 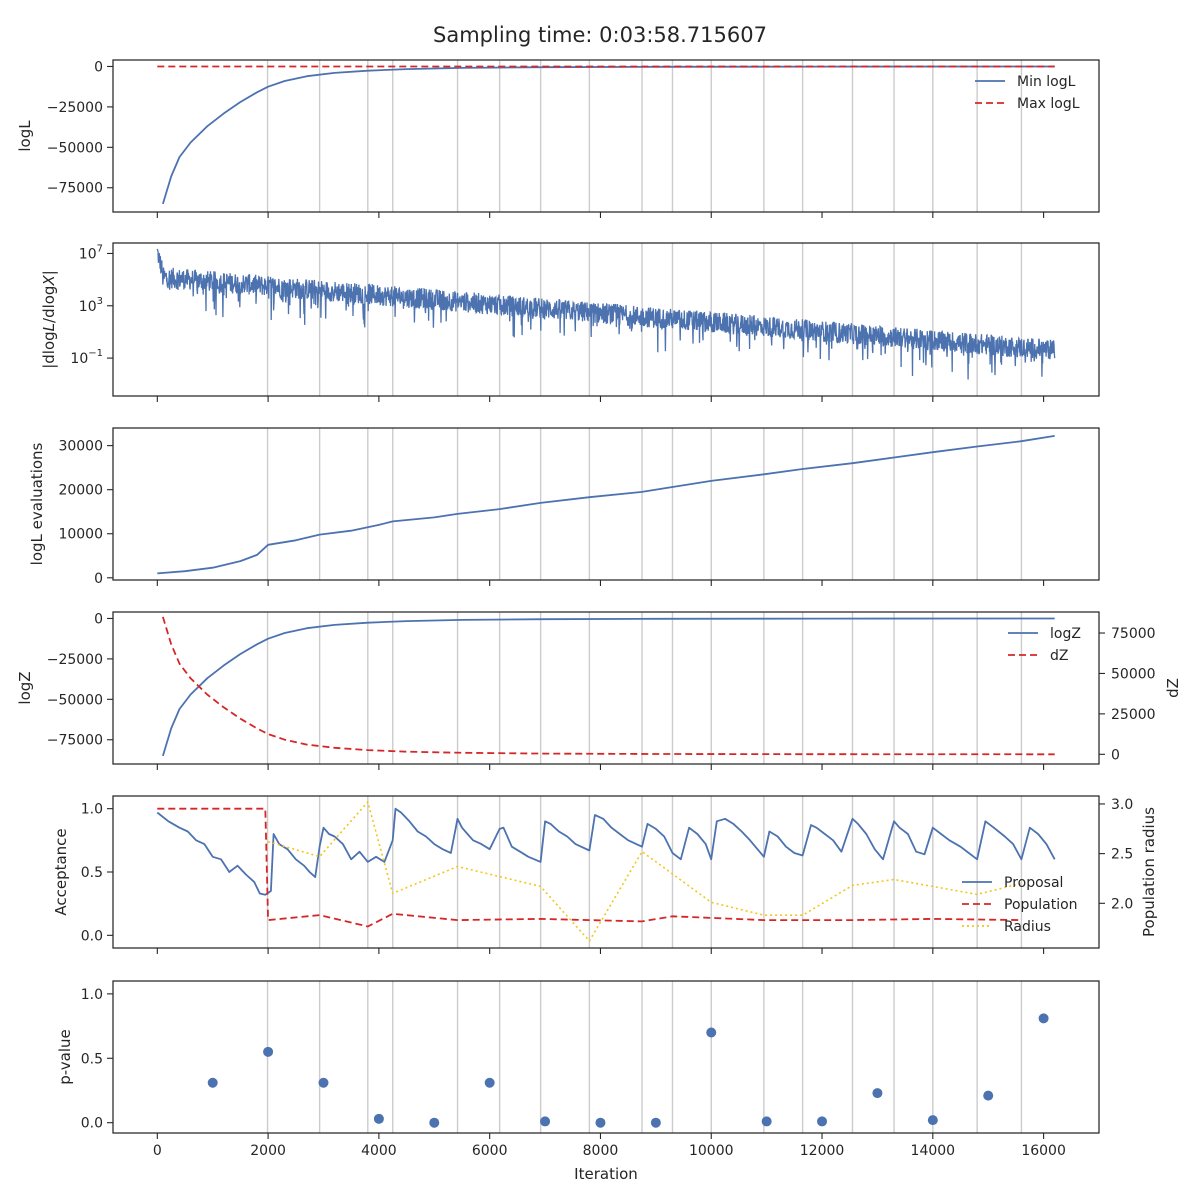 I want to click on y-axis-label: p-value, so click(x=65, y=1057).